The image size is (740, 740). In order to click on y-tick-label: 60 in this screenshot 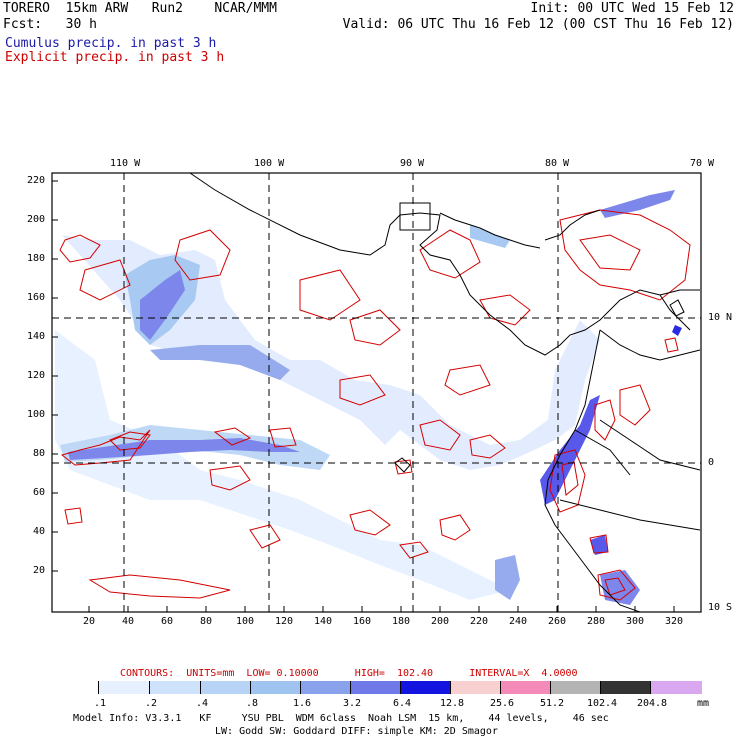, I will do `click(39, 492)`.